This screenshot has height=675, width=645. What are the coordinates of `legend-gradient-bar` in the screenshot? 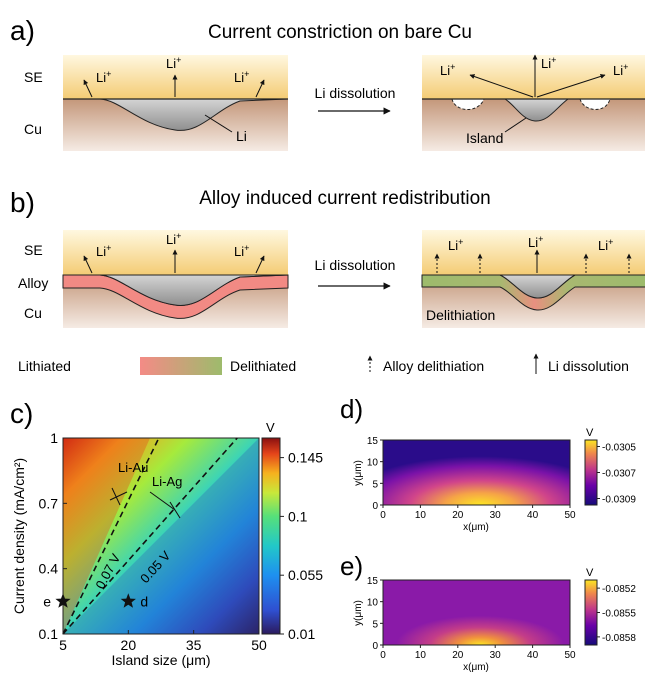 It's located at (181, 366).